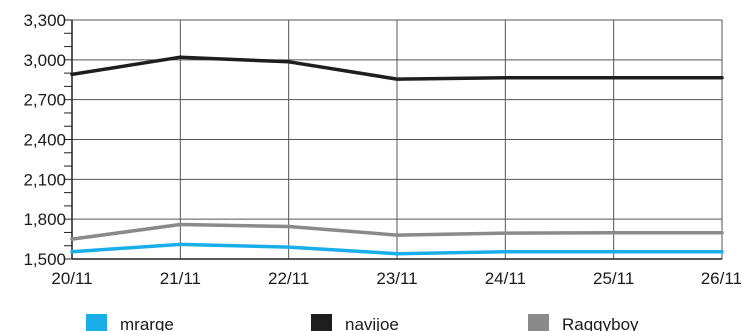  Describe the element at coordinates (44, 20) in the screenshot. I see `y-tick-label-6: 3,300` at that location.